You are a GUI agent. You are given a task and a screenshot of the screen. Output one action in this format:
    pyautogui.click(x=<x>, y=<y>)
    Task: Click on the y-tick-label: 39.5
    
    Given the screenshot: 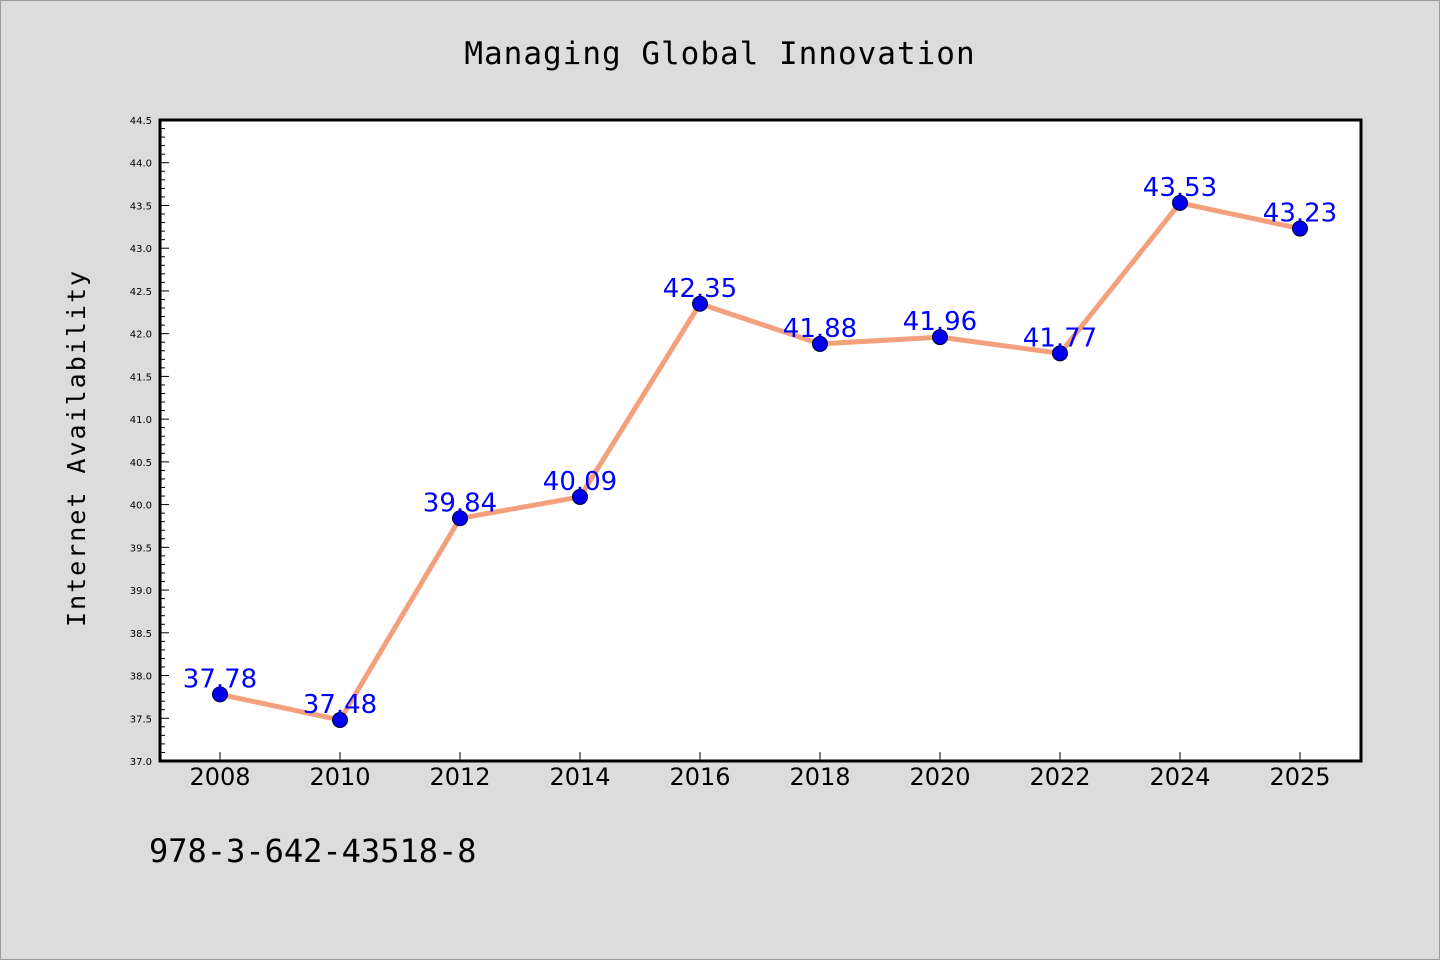 What is the action you would take?
    pyautogui.click(x=141, y=548)
    